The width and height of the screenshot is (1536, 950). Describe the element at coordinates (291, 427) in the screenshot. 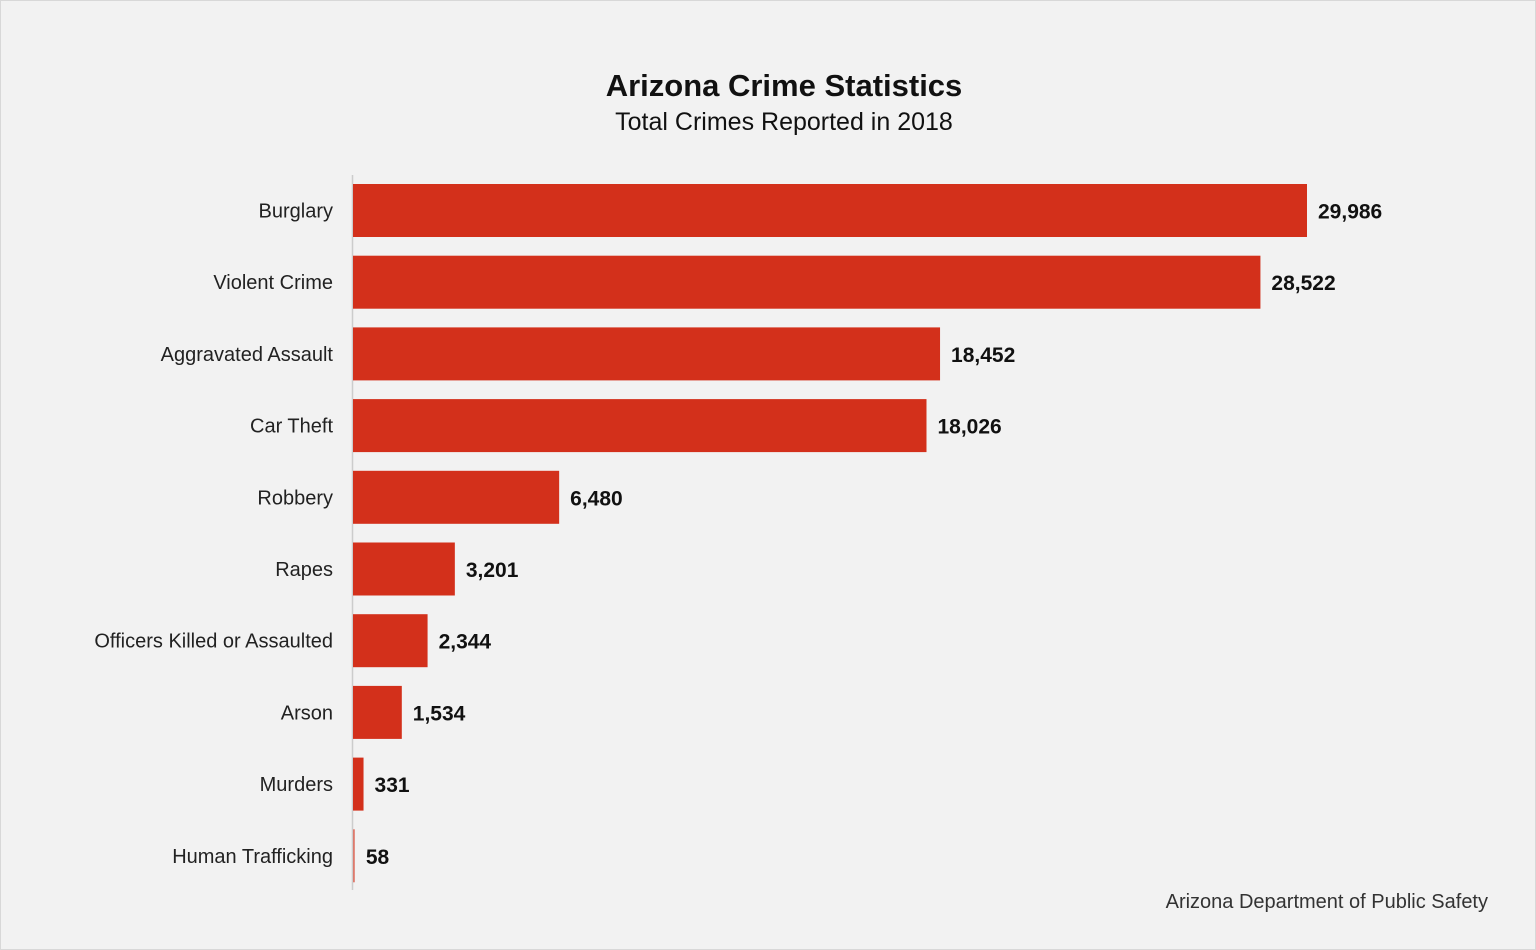

I see `category-label: Car Theft` at that location.